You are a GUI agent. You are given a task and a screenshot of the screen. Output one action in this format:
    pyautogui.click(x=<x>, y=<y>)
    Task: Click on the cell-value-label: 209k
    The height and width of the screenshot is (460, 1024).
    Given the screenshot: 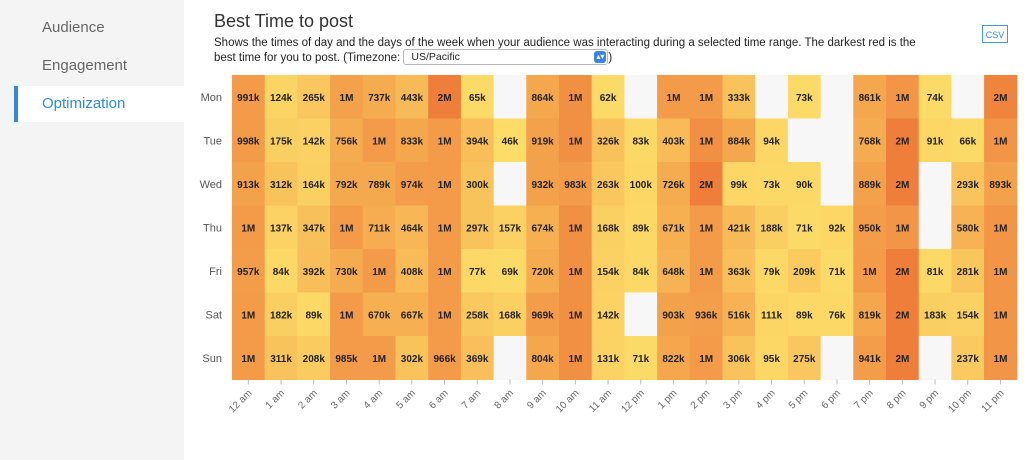 What is the action you would take?
    pyautogui.click(x=804, y=272)
    